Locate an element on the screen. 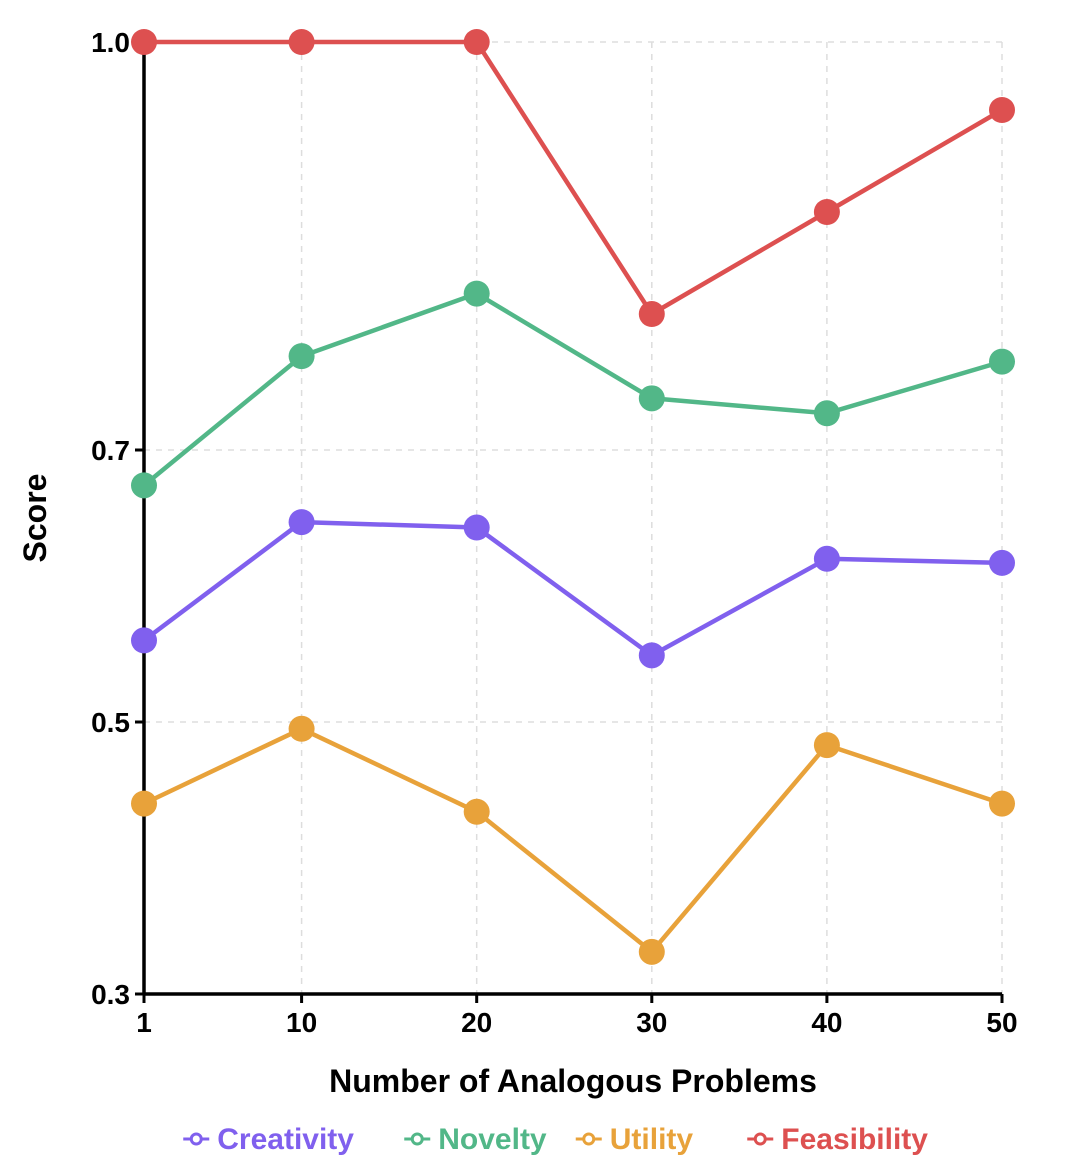 Image resolution: width=1066 pixels, height=1168 pixels. creativity-line is located at coordinates (573, 588).